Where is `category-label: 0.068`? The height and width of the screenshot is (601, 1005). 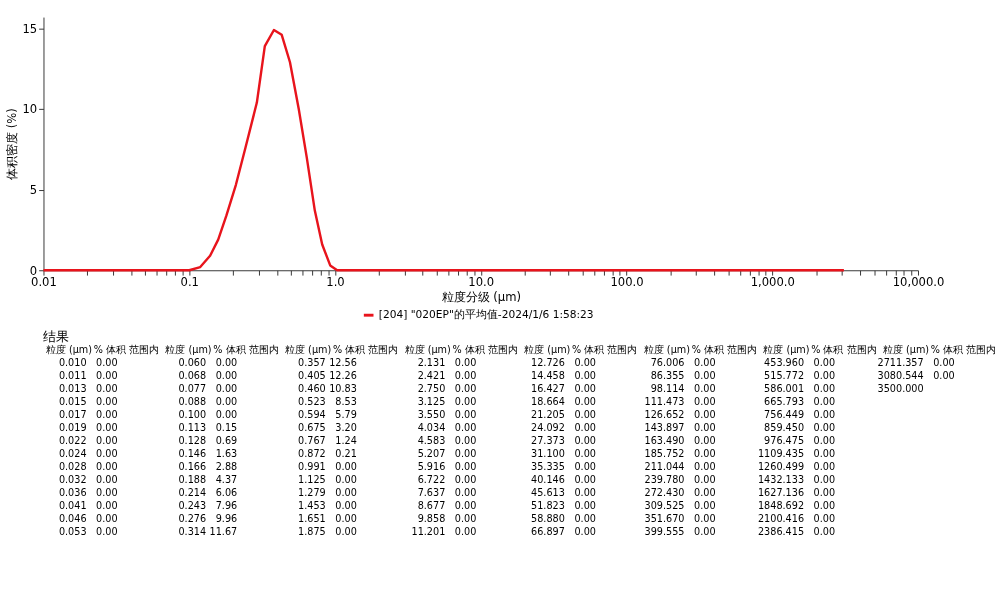 category-label: 0.068 is located at coordinates (192, 376).